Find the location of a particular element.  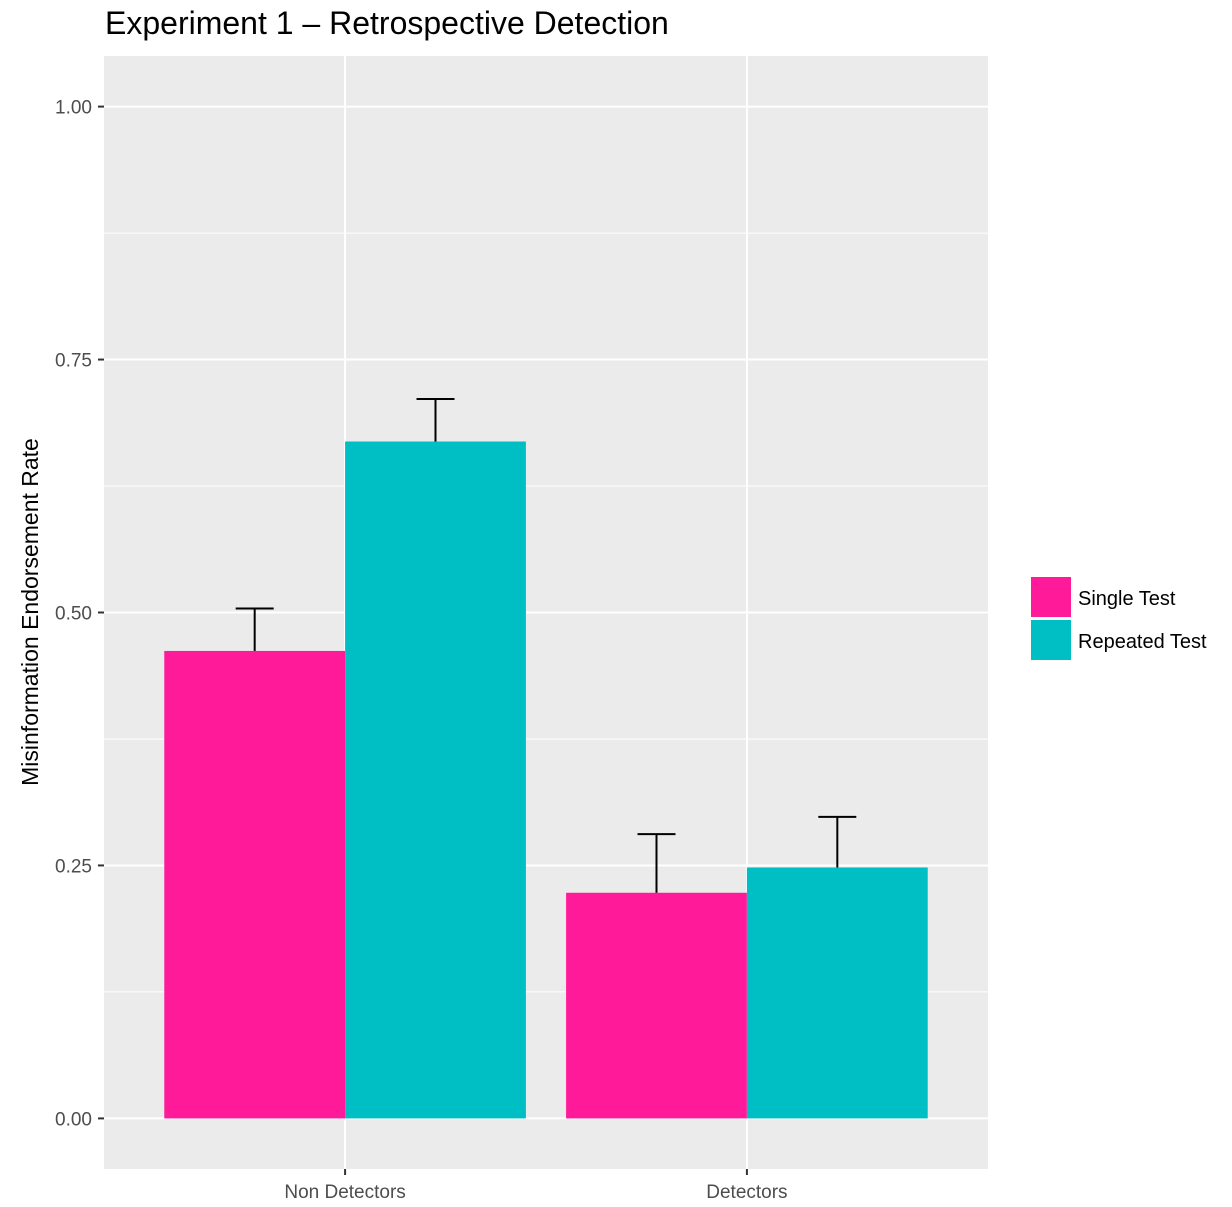

y-axis: 0.00 0.25 0.50 0.75 1.00 is located at coordinates (79, 614).